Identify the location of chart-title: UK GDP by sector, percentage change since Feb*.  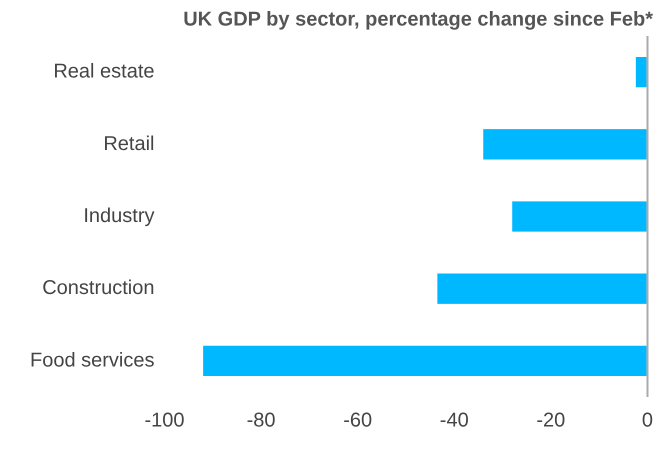
(418, 19).